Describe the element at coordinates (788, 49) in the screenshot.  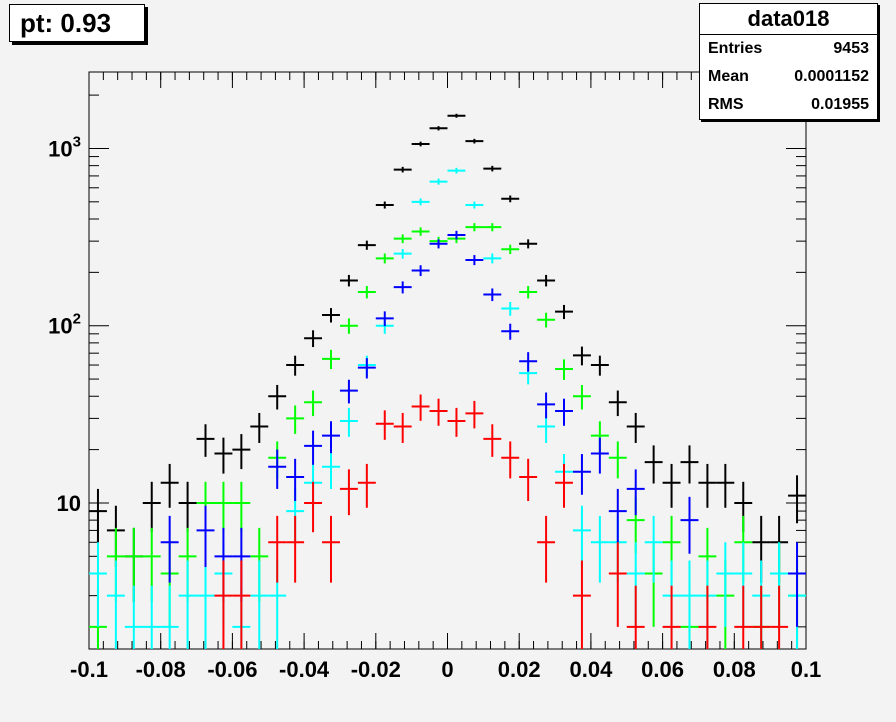
I see `stats-row-entries: Entries 9453` at that location.